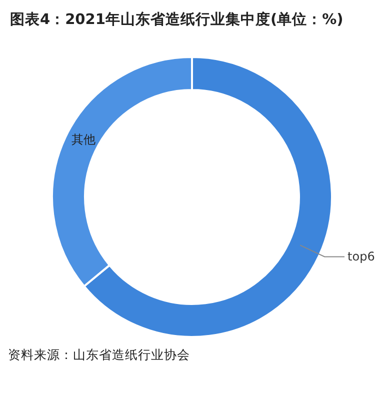  What do you see at coordinates (83, 139) in the screenshot?
I see `slice-label: 其他` at bounding box center [83, 139].